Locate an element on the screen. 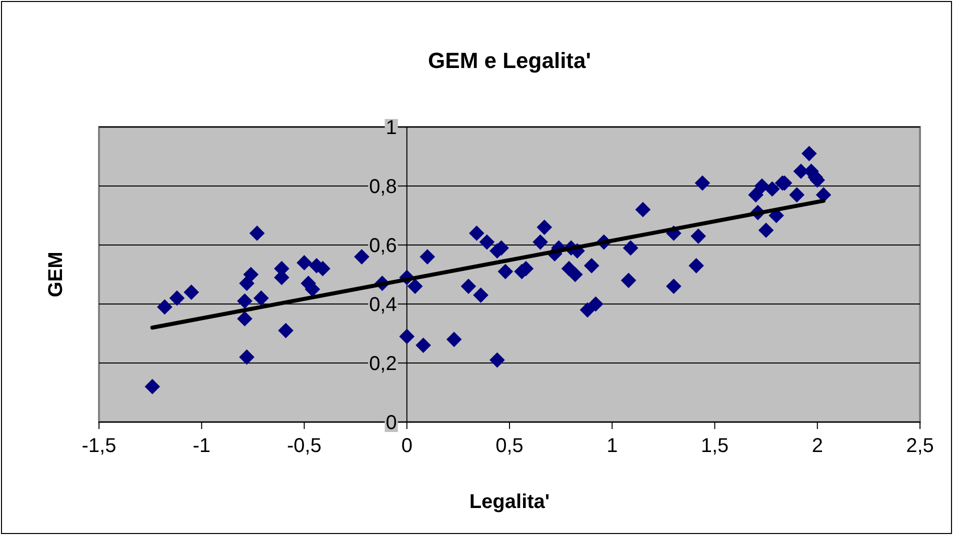 The height and width of the screenshot is (535, 953). x-tick-label: 2 is located at coordinates (817, 446).